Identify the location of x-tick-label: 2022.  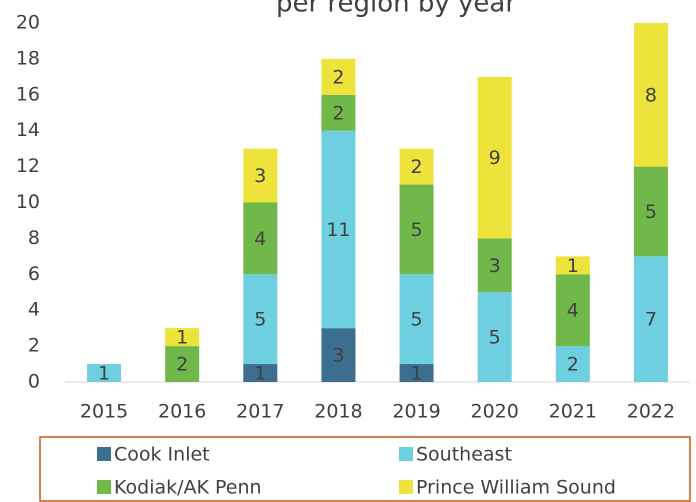
(651, 412).